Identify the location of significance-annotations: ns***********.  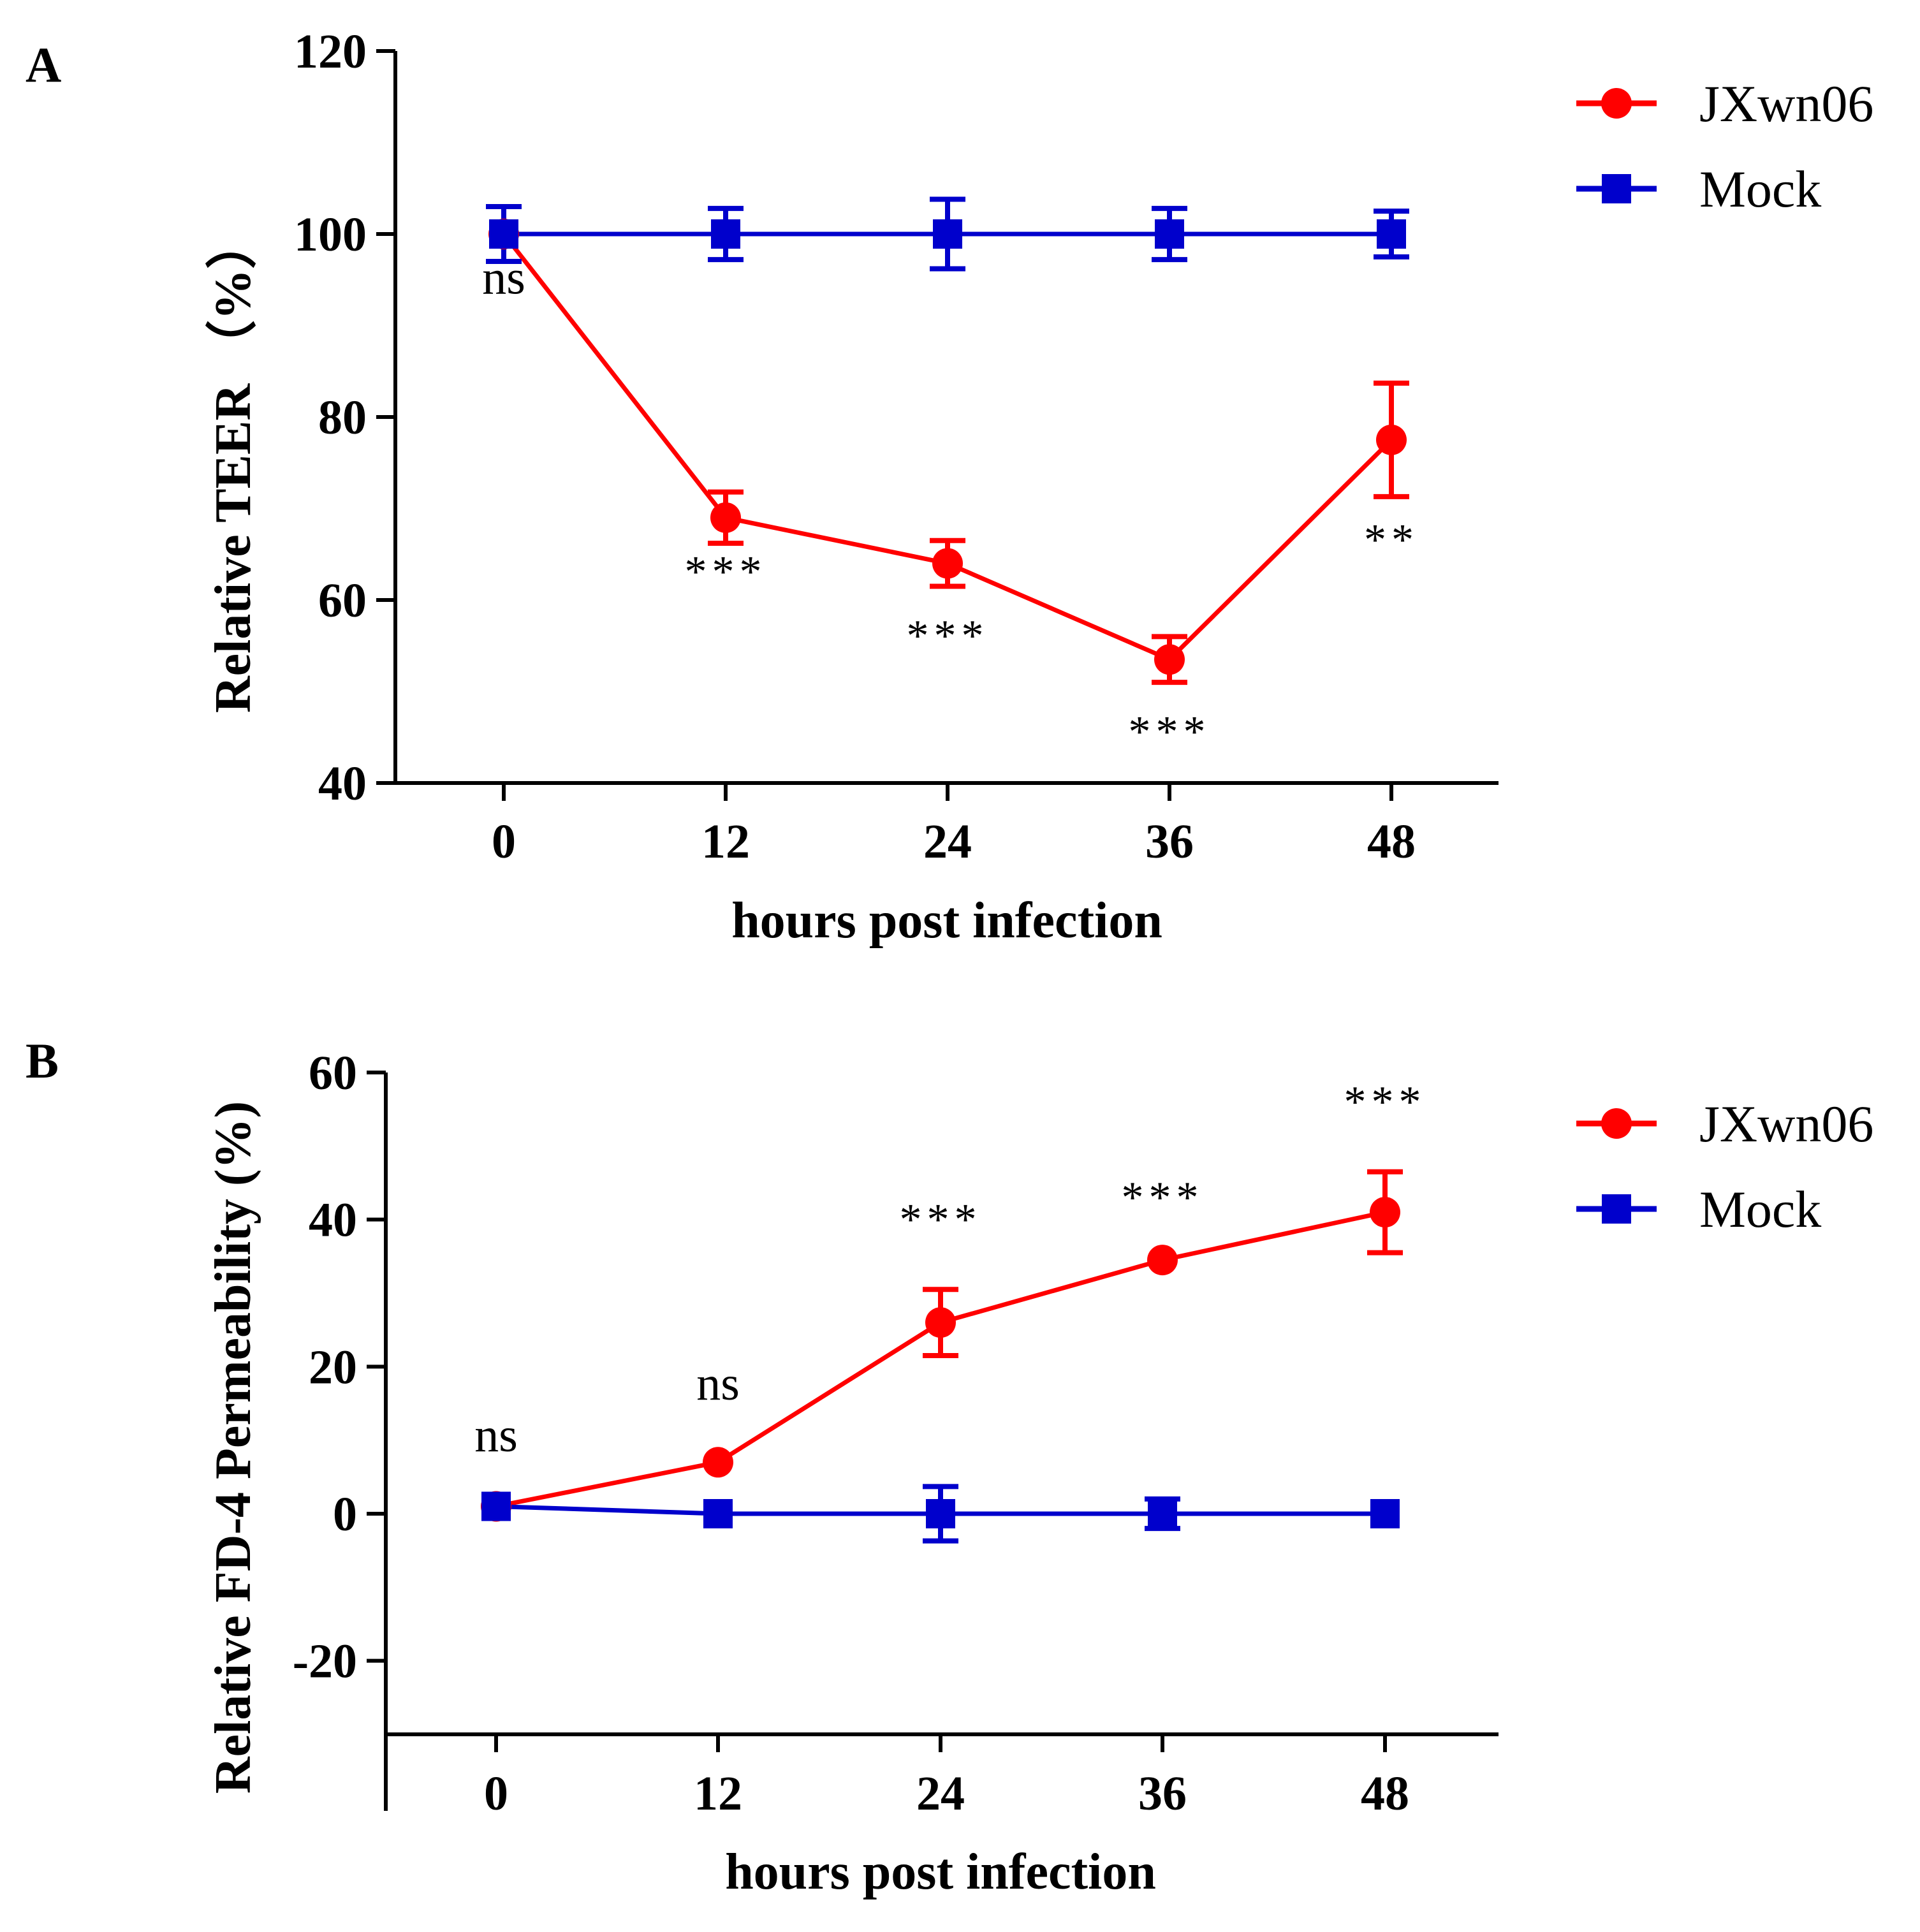
(950, 504).